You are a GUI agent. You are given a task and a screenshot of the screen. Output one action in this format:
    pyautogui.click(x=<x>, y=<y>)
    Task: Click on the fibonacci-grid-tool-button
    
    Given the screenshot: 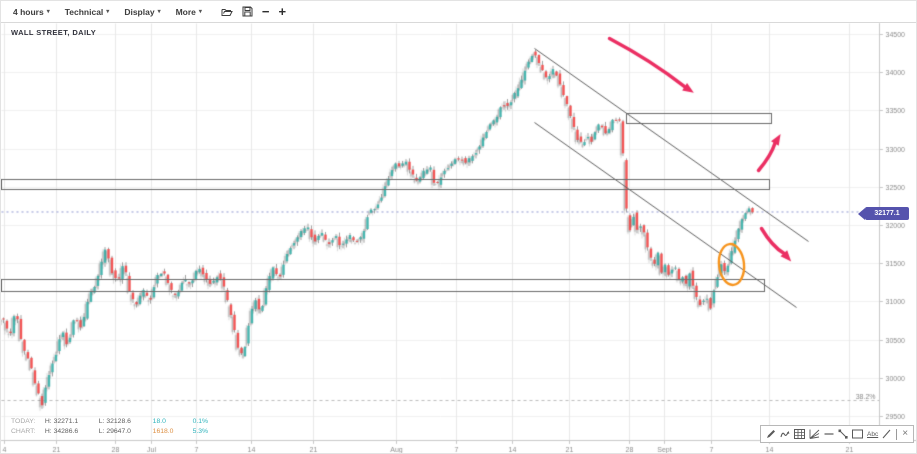 What is the action you would take?
    pyautogui.click(x=799, y=434)
    